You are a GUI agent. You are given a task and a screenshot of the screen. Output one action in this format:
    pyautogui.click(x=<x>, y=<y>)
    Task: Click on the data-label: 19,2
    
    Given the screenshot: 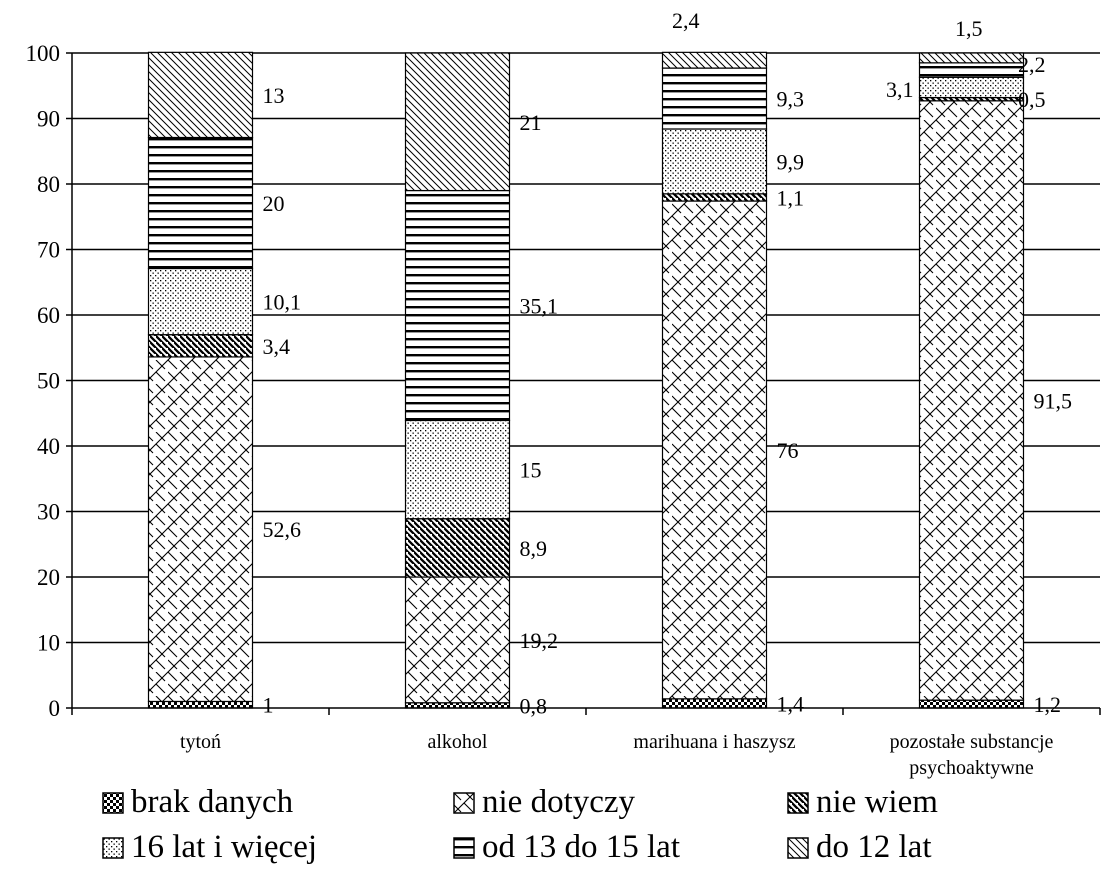 What is the action you would take?
    pyautogui.click(x=539, y=640)
    